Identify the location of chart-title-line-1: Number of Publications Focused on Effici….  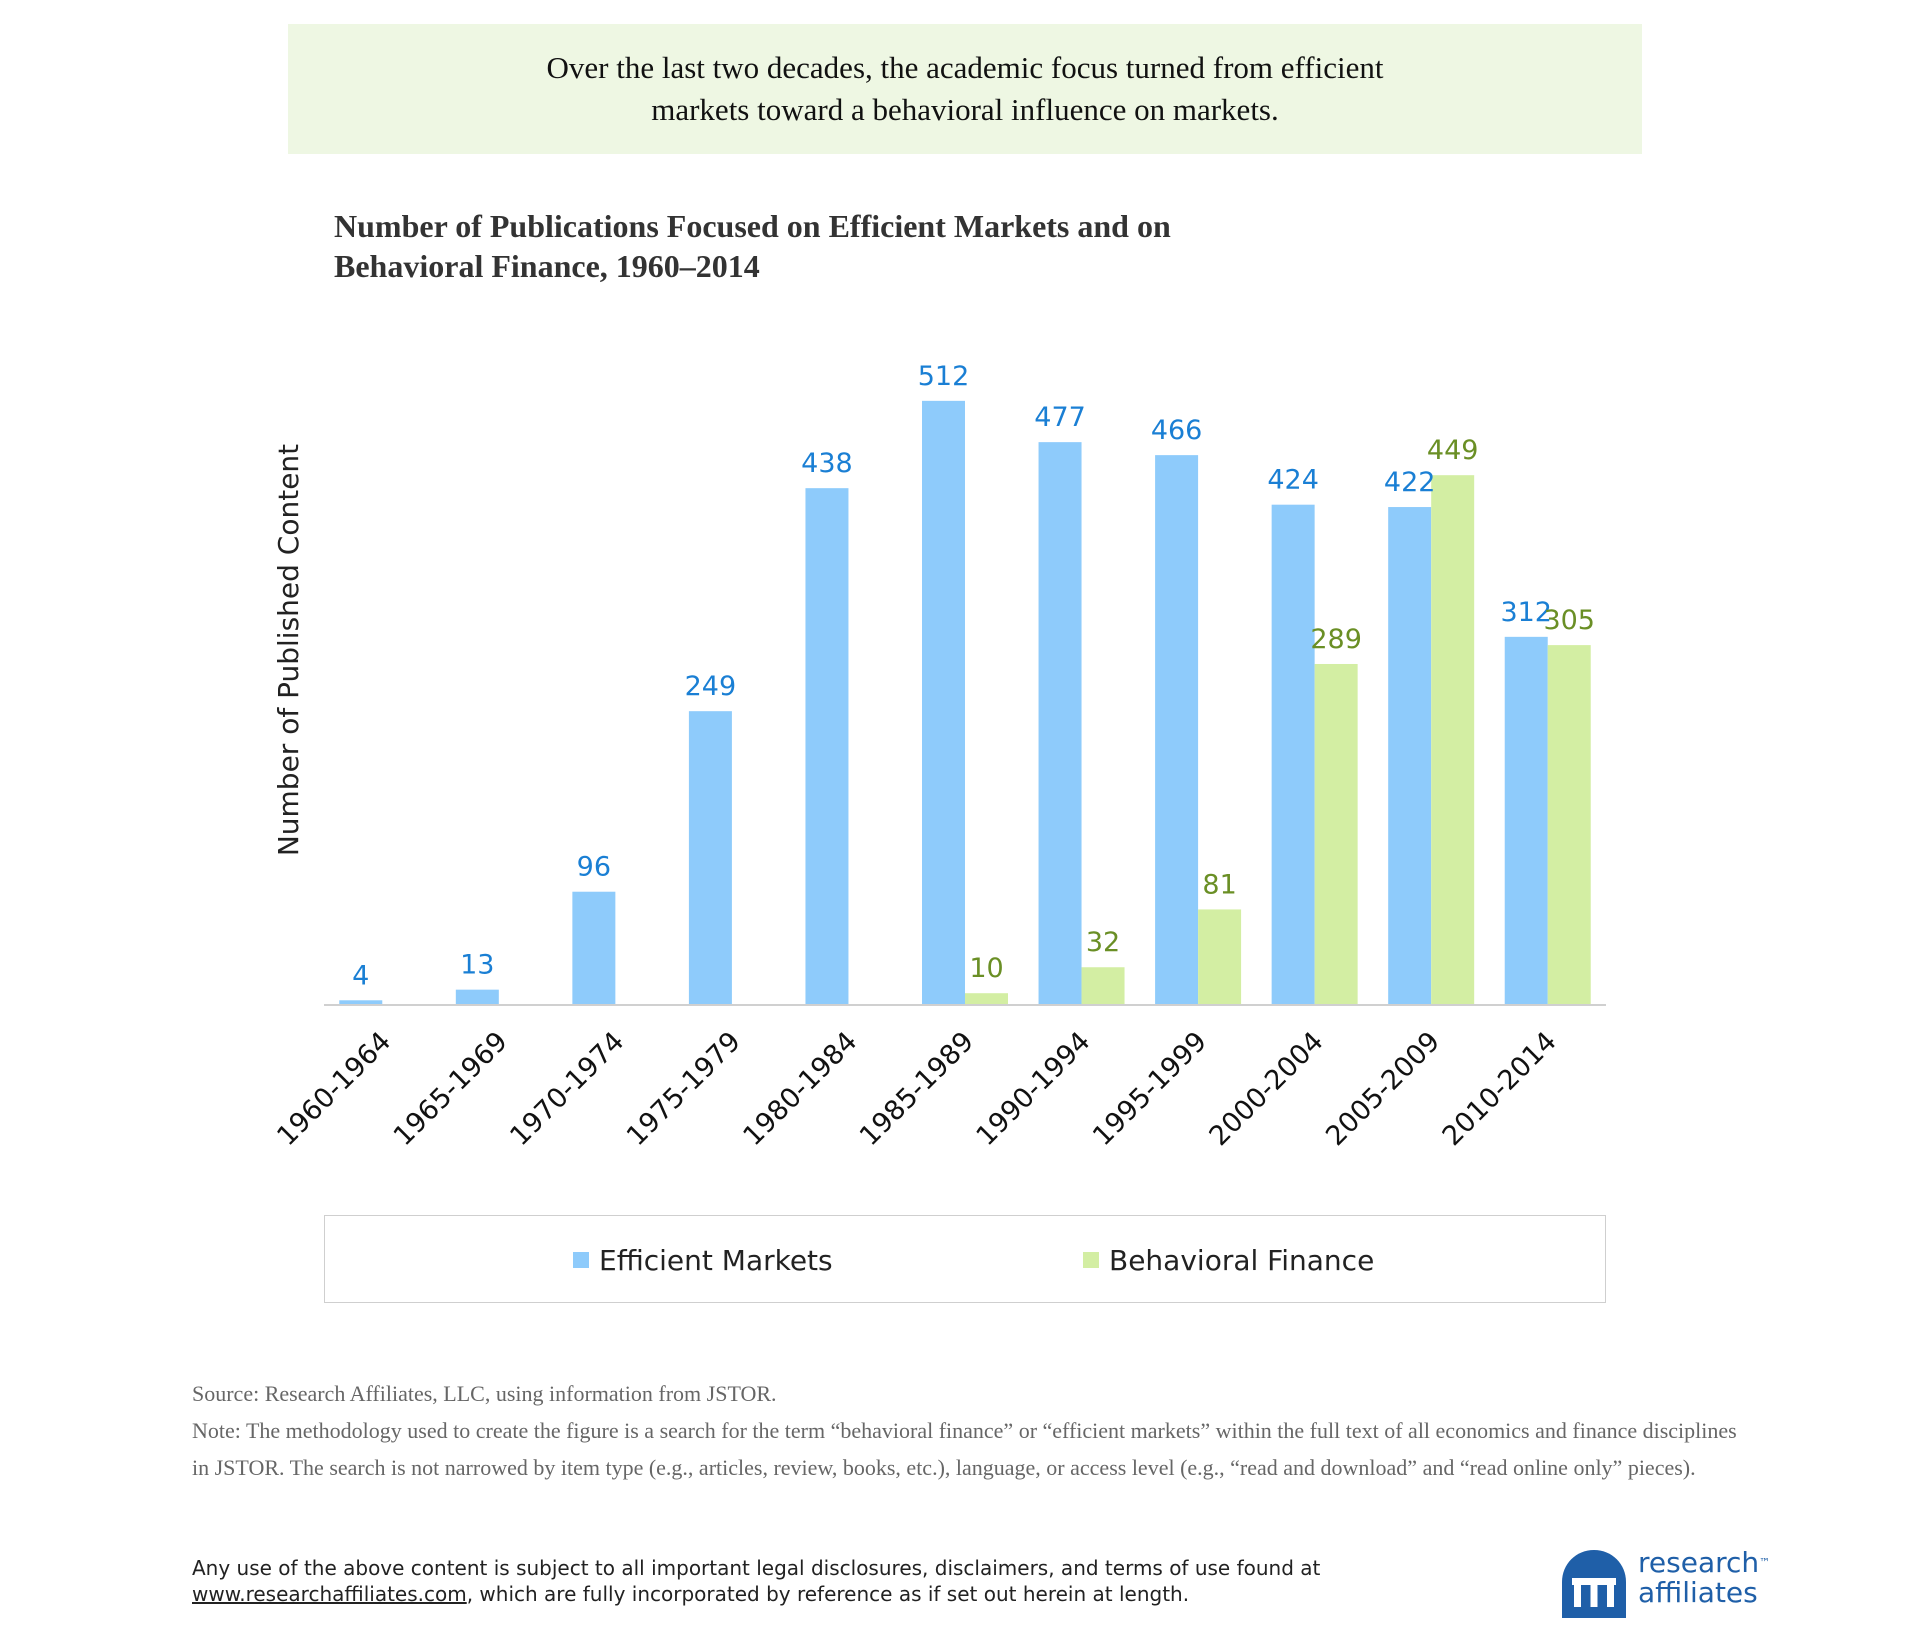
(752, 226).